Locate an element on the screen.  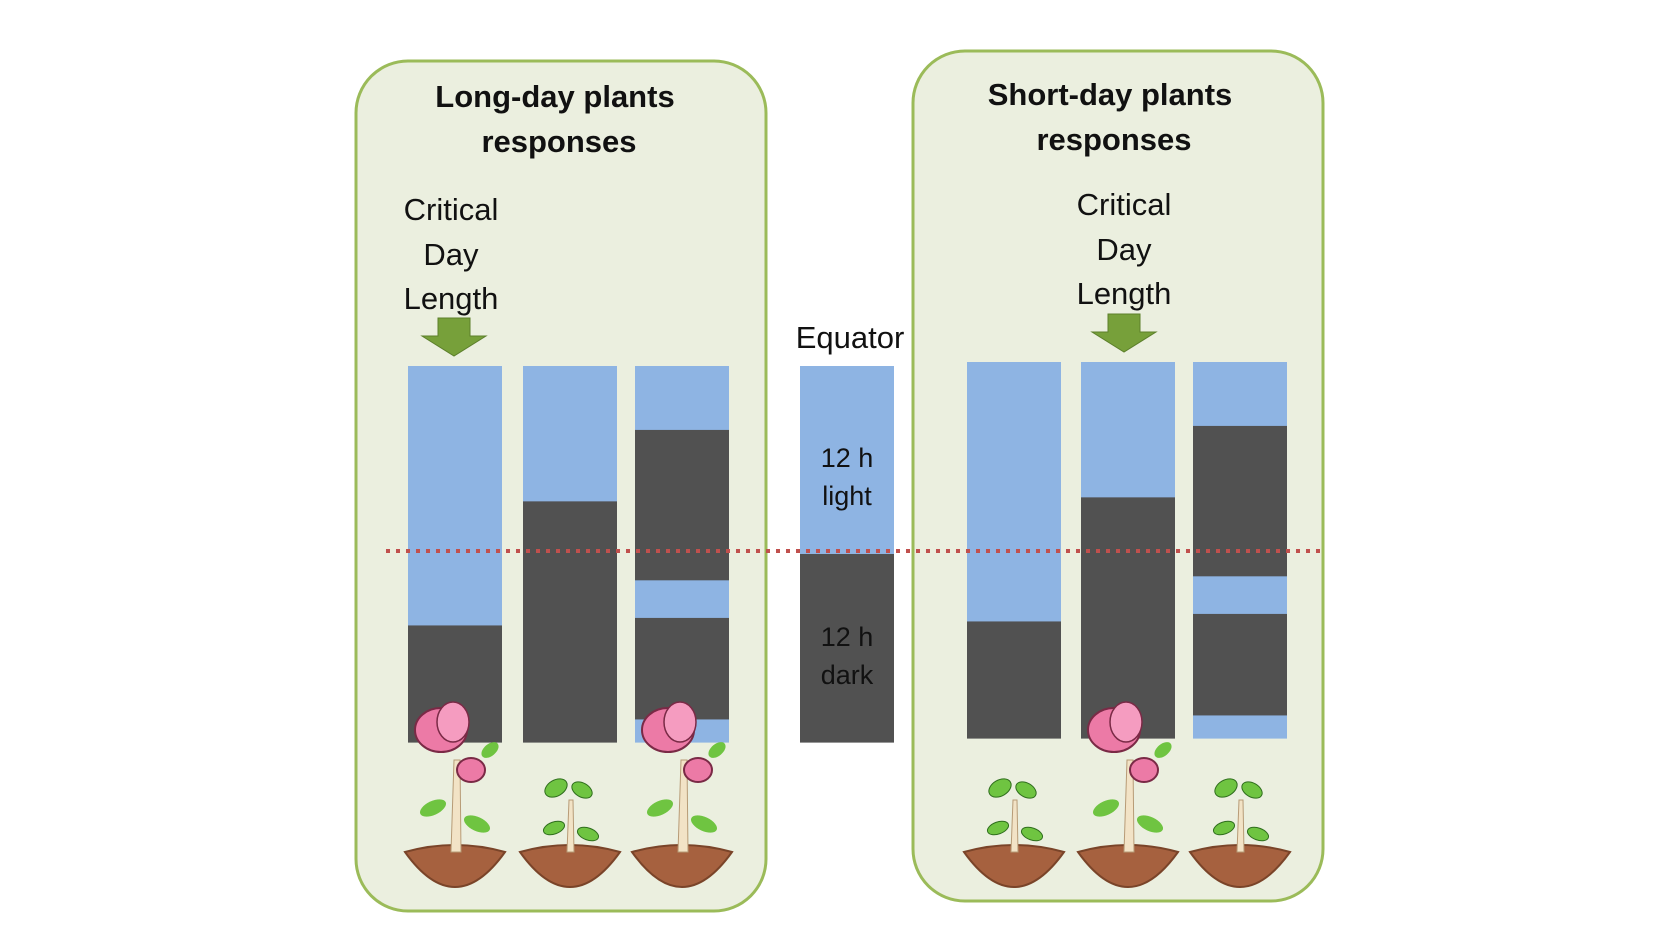
long-day-plant-1-flowering is located at coordinates (455, 794).